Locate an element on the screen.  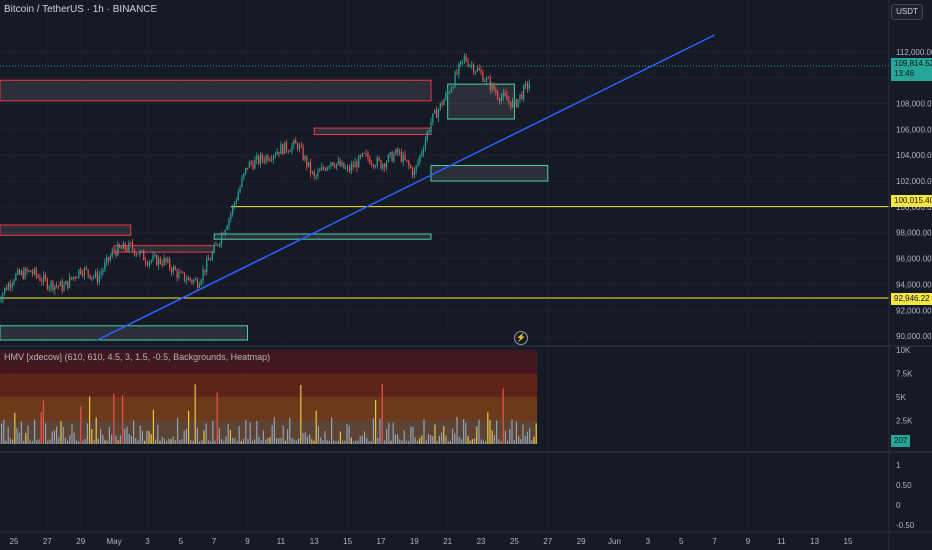
current-price-tag: 109,814.52 13:46 is located at coordinates (911, 69).